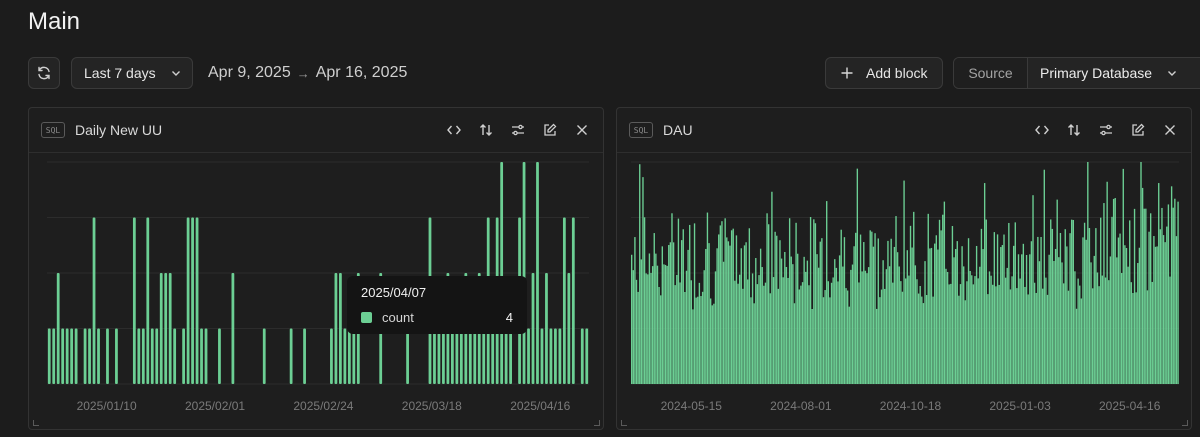  What do you see at coordinates (44, 73) in the screenshot?
I see `refresh-button` at bounding box center [44, 73].